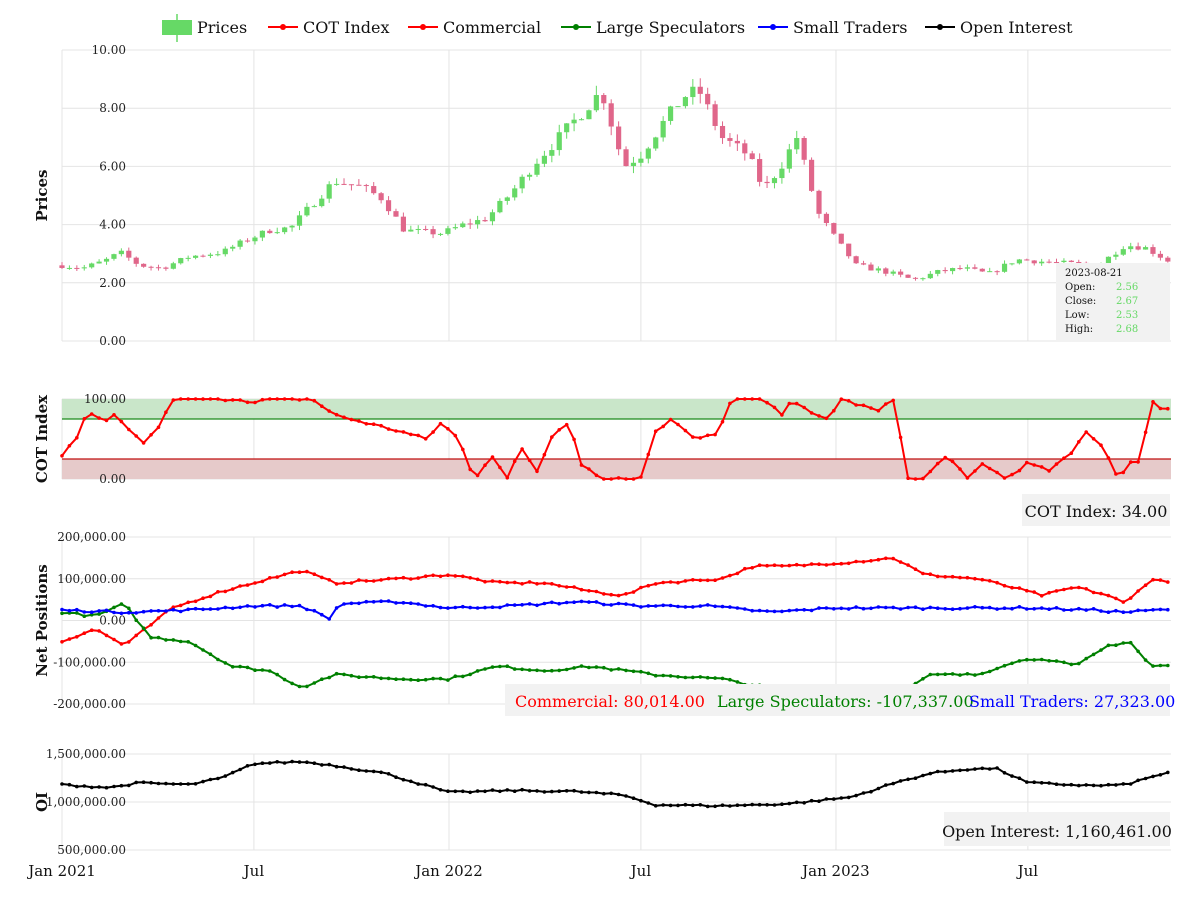 The width and height of the screenshot is (1194, 901). I want to click on tooltip-field-value: 2.67, so click(1127, 301).